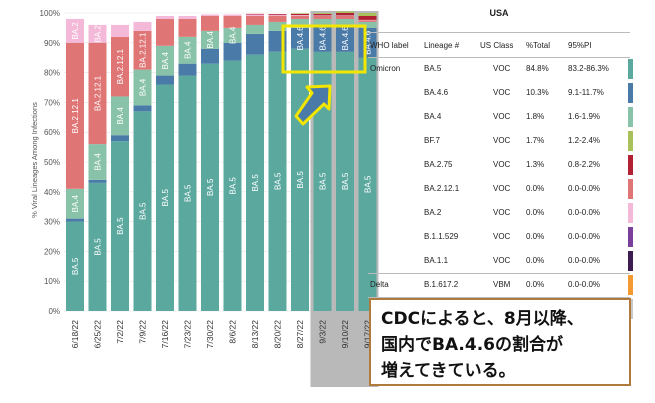  What do you see at coordinates (448, 371) in the screenshot?
I see `callout-line: 増えてきている。` at bounding box center [448, 371].